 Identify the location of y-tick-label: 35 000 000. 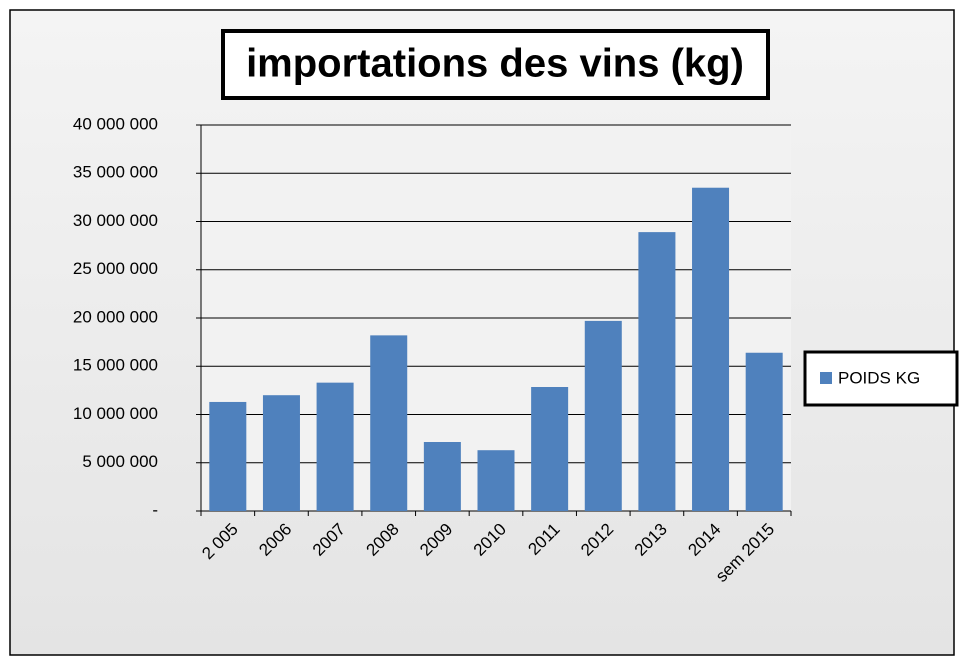
(115, 172).